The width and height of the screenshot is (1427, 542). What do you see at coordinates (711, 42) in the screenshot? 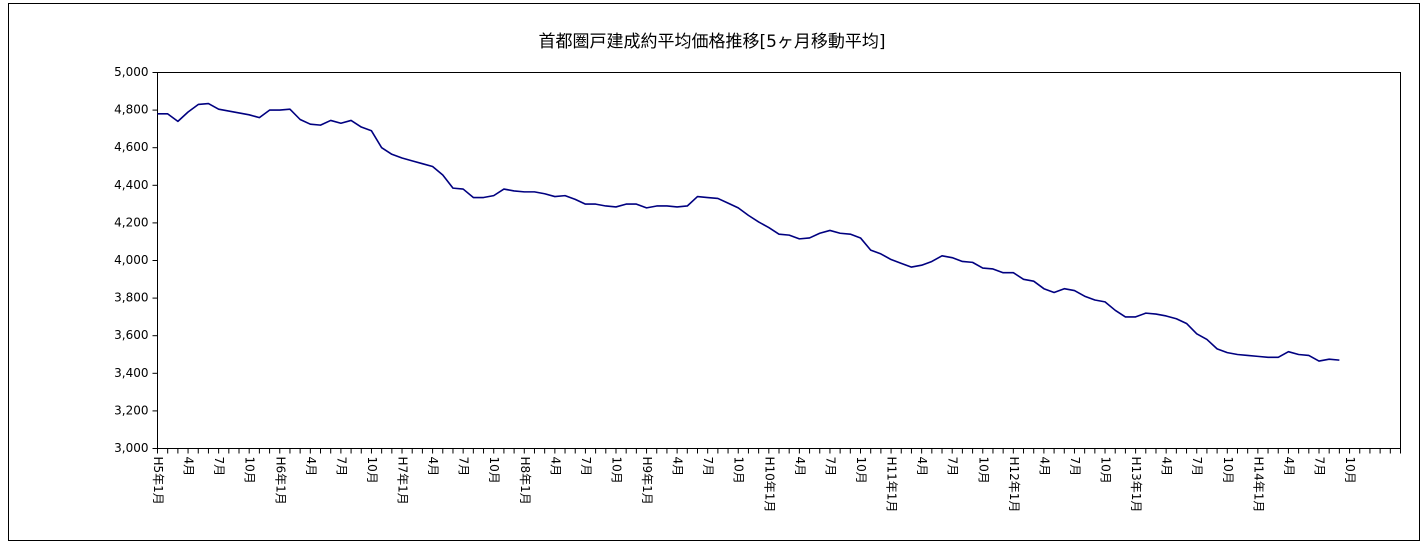
I see `chart-title: 首都圏戸建成約平均価格推移[5ヶ月移動平均]` at bounding box center [711, 42].